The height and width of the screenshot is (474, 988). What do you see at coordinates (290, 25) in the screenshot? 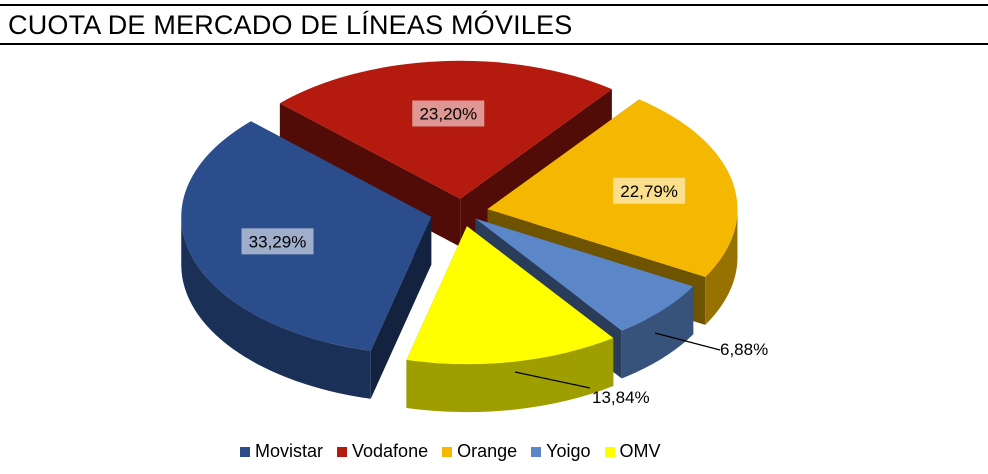
I see `chart-title: CUOTA DE MERCADO DE LÍNEAS MÓVILES` at bounding box center [290, 25].